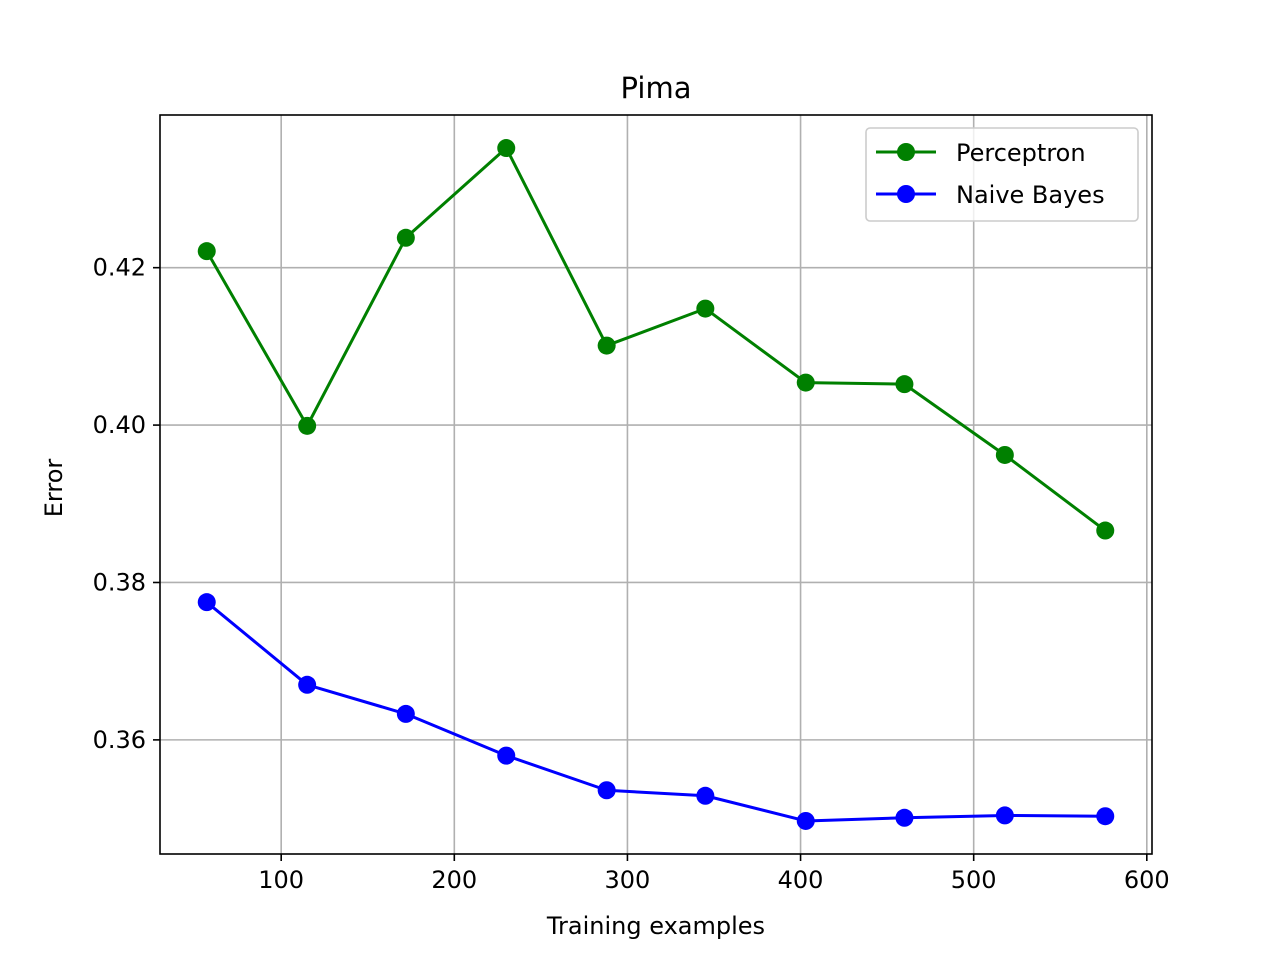 This screenshot has height=965, width=1280. What do you see at coordinates (454, 880) in the screenshot?
I see `x-tick-label: 200` at bounding box center [454, 880].